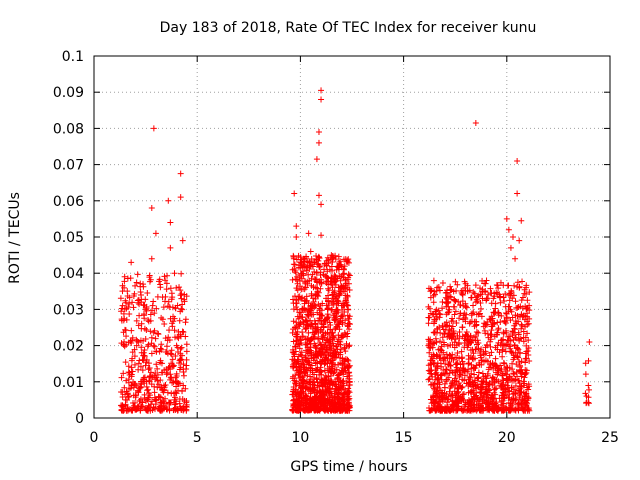 This screenshot has height=480, width=640. What do you see at coordinates (68, 238) in the screenshot?
I see `y-tick-labels: 0 0.01 0.02 0.03 0.04 0.05 0.06 0.07 0.08 0.09 0.1` at bounding box center [68, 238].